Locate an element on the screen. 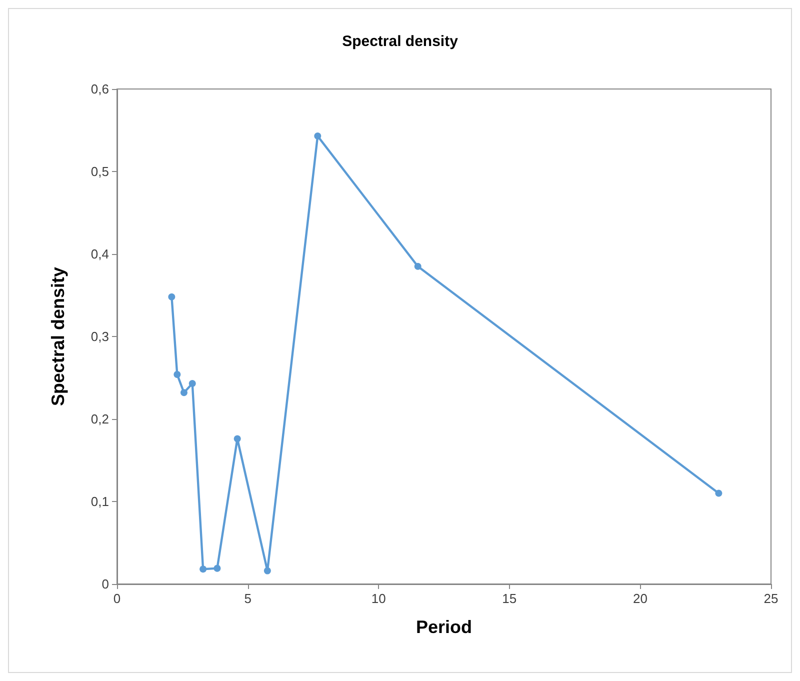 The height and width of the screenshot is (681, 800). y-tick-label: 0,6 is located at coordinates (99, 89).